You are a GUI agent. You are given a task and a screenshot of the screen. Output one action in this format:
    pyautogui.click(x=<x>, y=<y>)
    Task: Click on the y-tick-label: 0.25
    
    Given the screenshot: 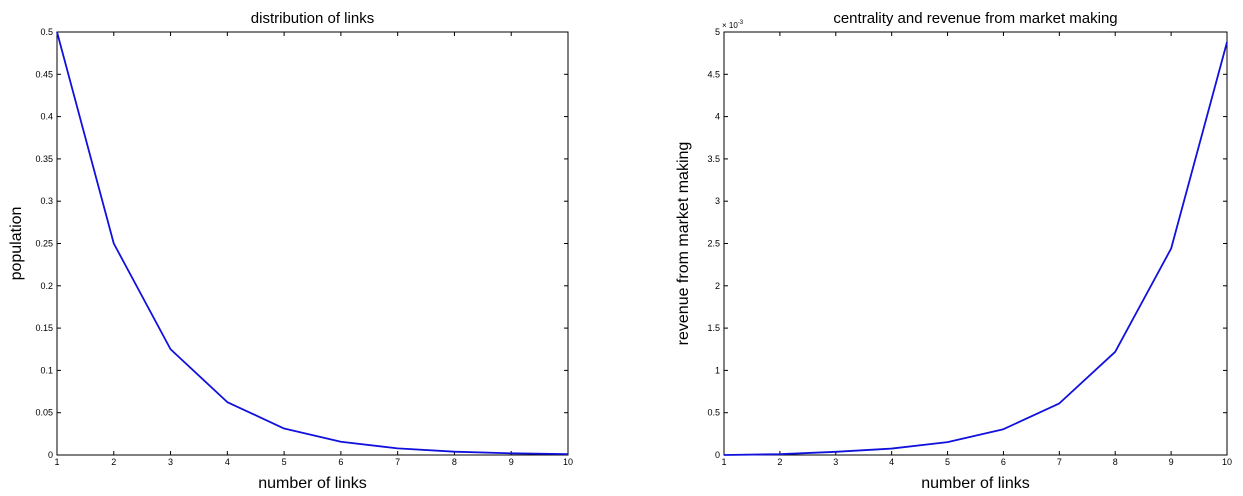 What is the action you would take?
    pyautogui.click(x=44, y=244)
    